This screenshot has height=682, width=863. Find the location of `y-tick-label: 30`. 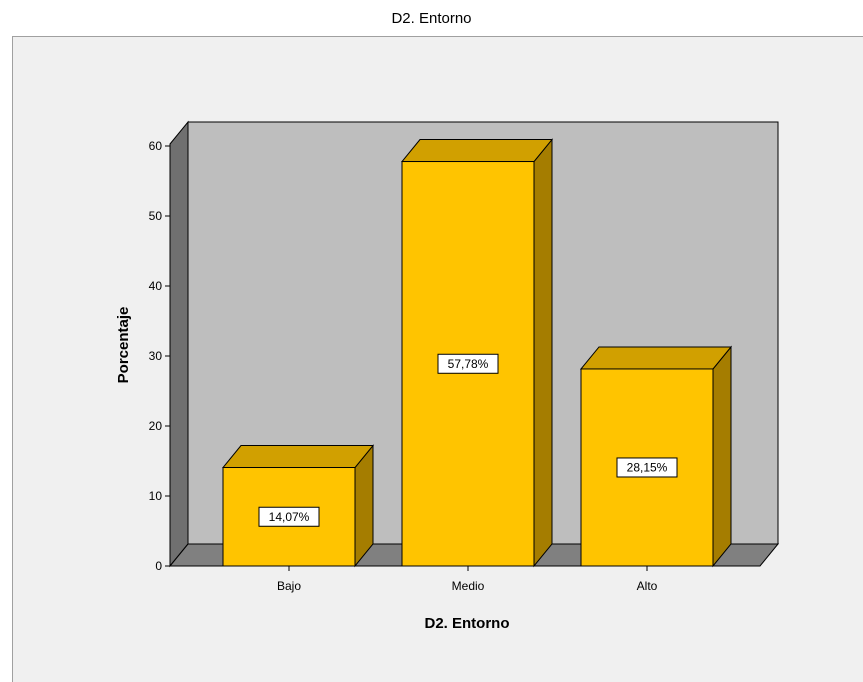

y-tick-label: 30 is located at coordinates (156, 356).